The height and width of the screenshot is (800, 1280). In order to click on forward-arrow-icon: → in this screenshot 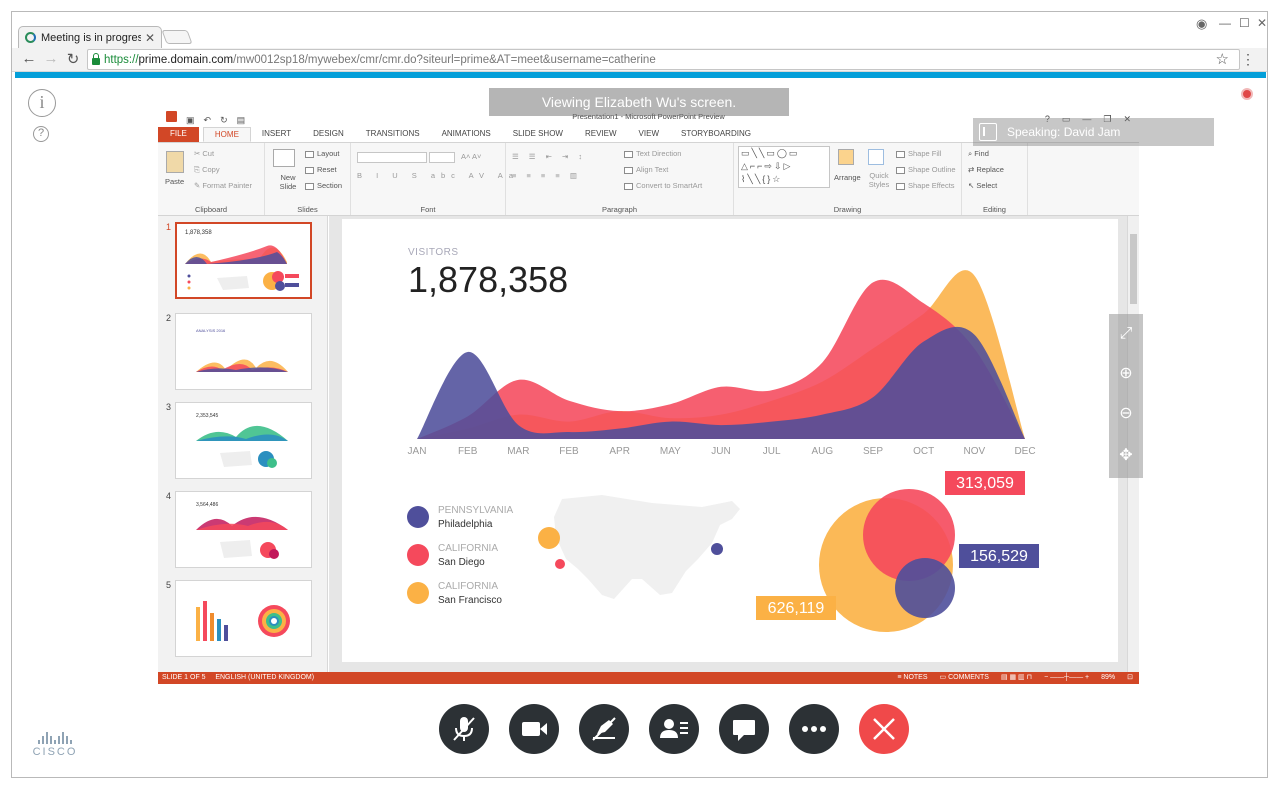, I will do `click(51, 58)`.